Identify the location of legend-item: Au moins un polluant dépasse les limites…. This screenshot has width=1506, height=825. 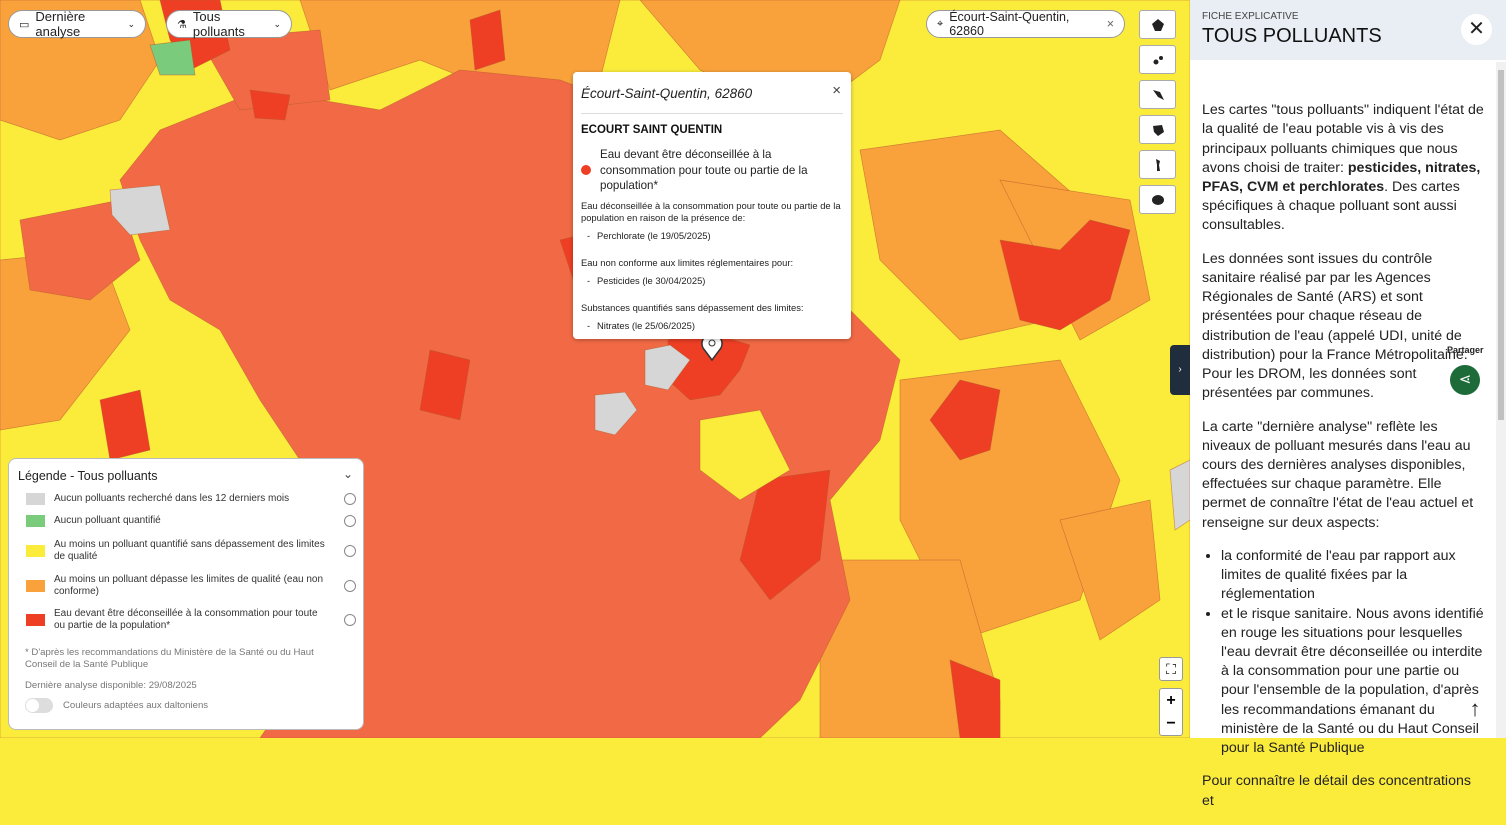
(191, 586).